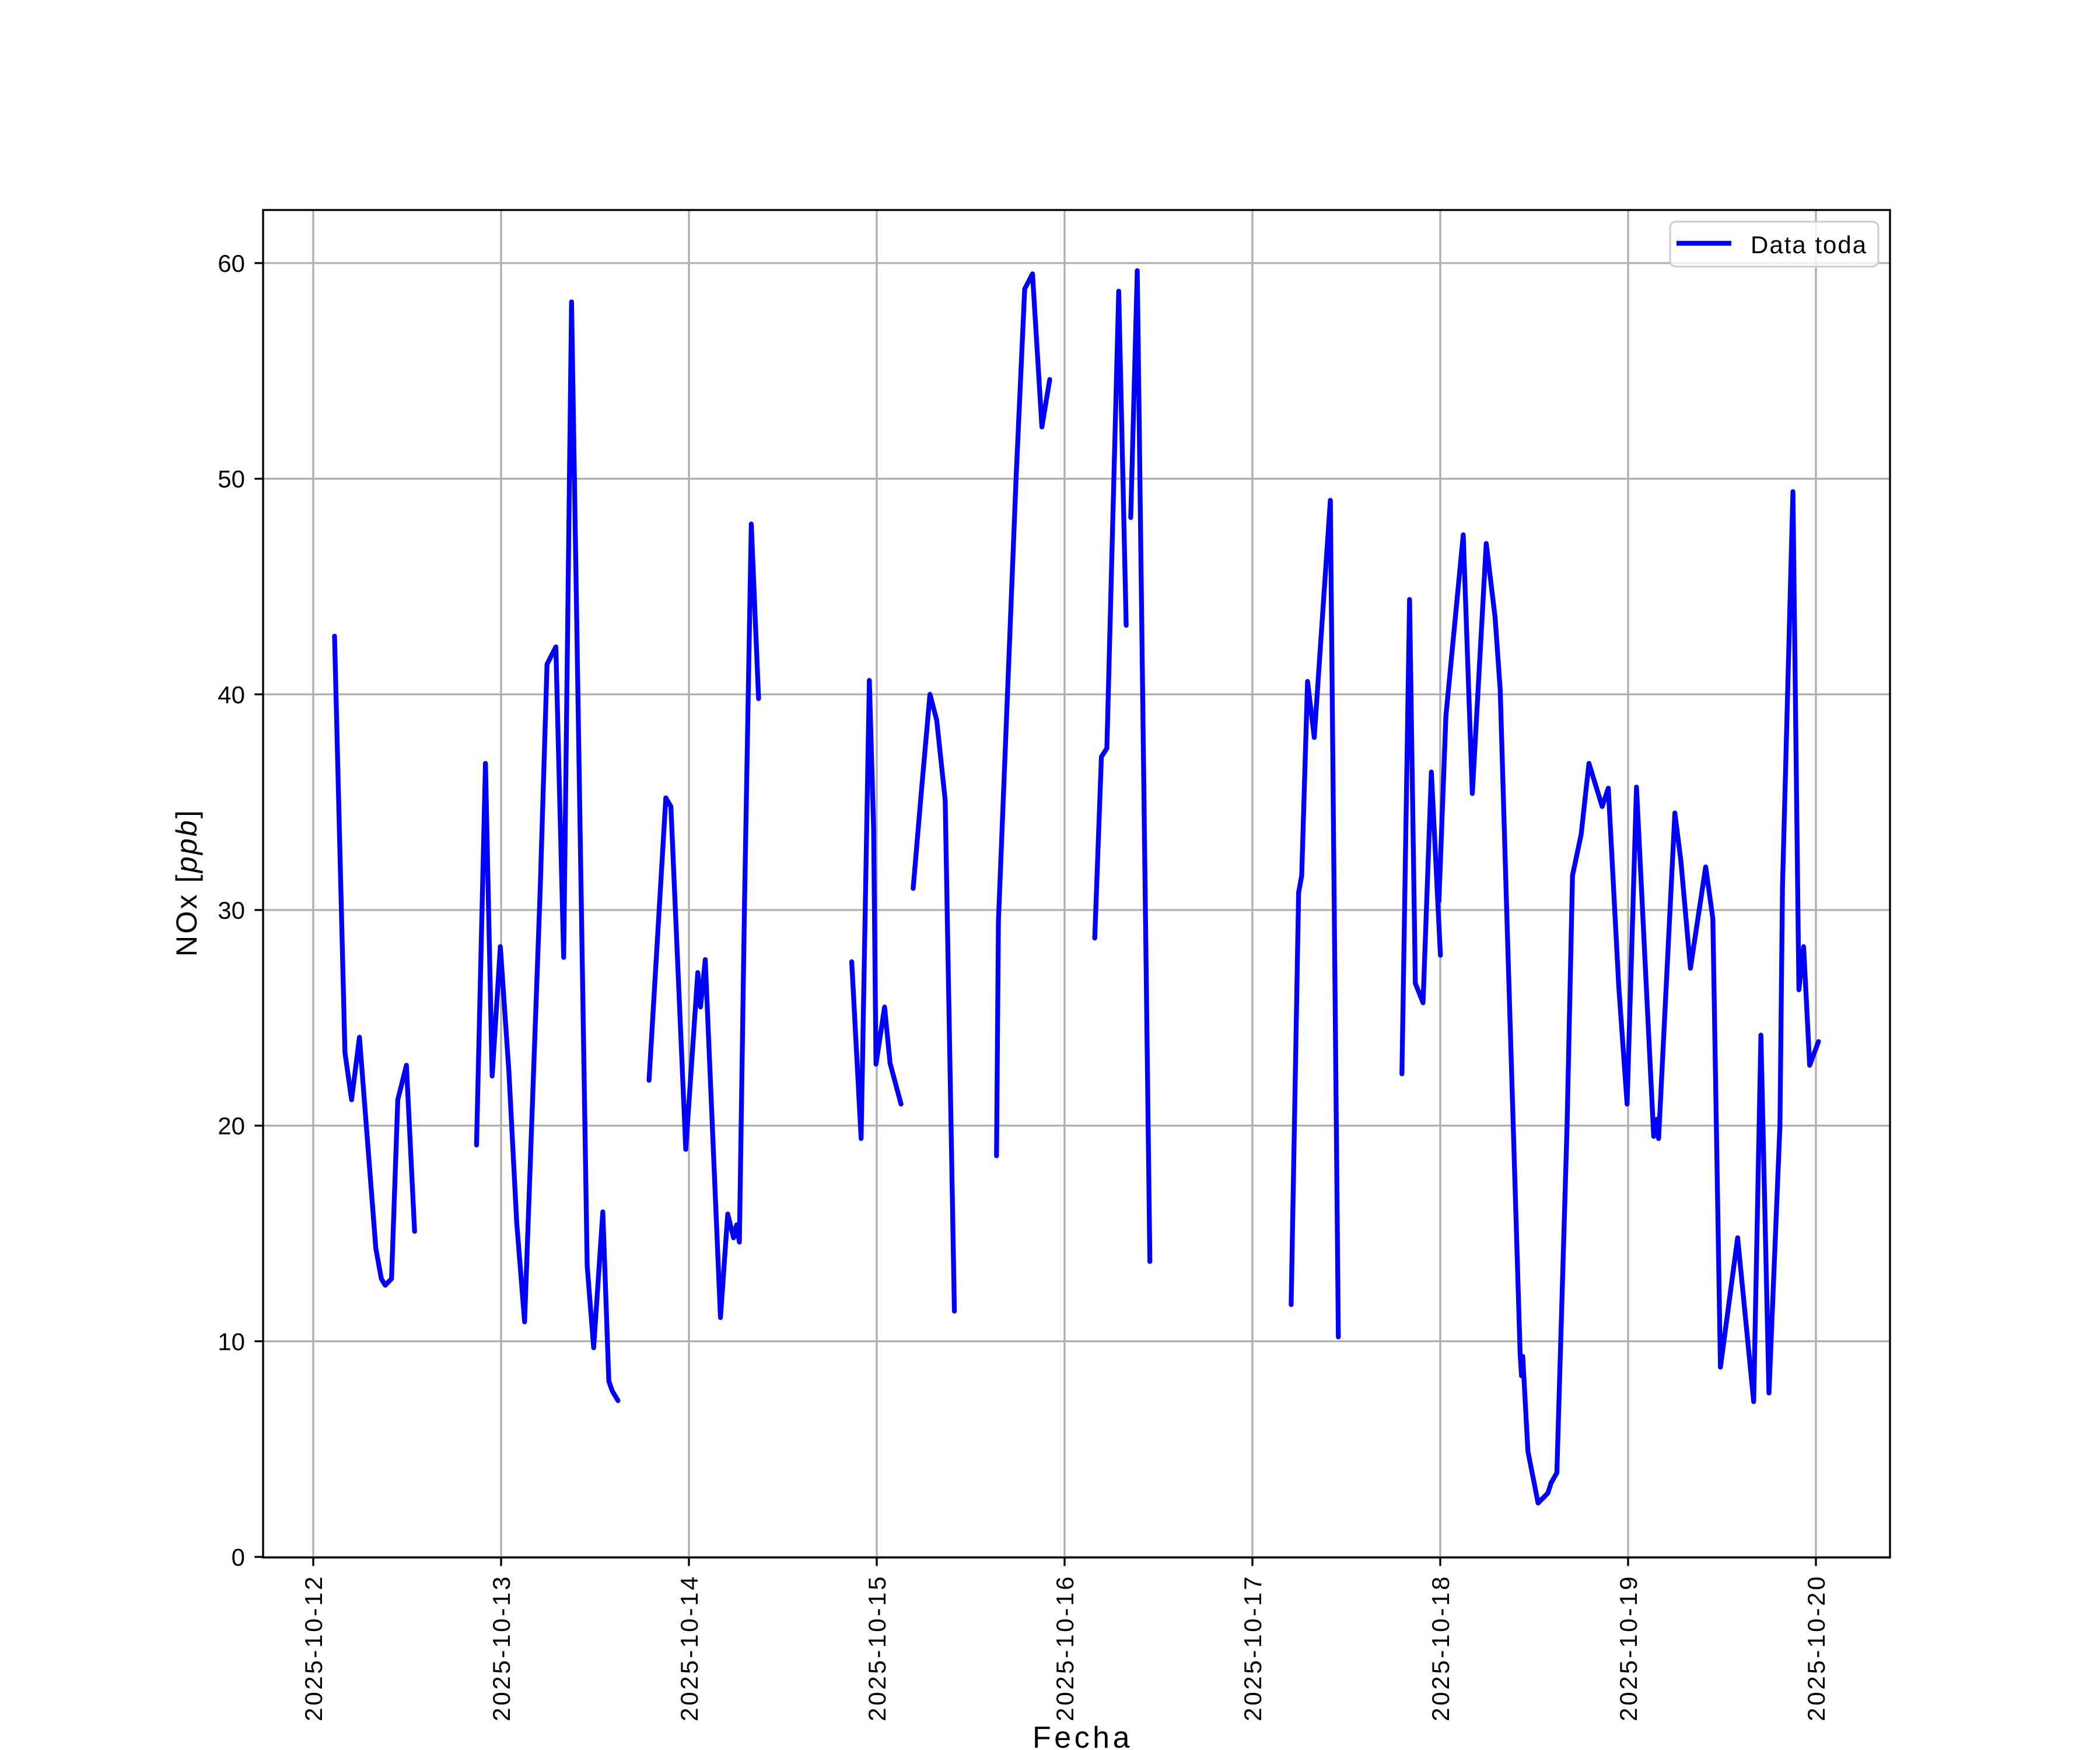 The height and width of the screenshot is (1750, 2100). I want to click on svg-text: 30, so click(231, 910).